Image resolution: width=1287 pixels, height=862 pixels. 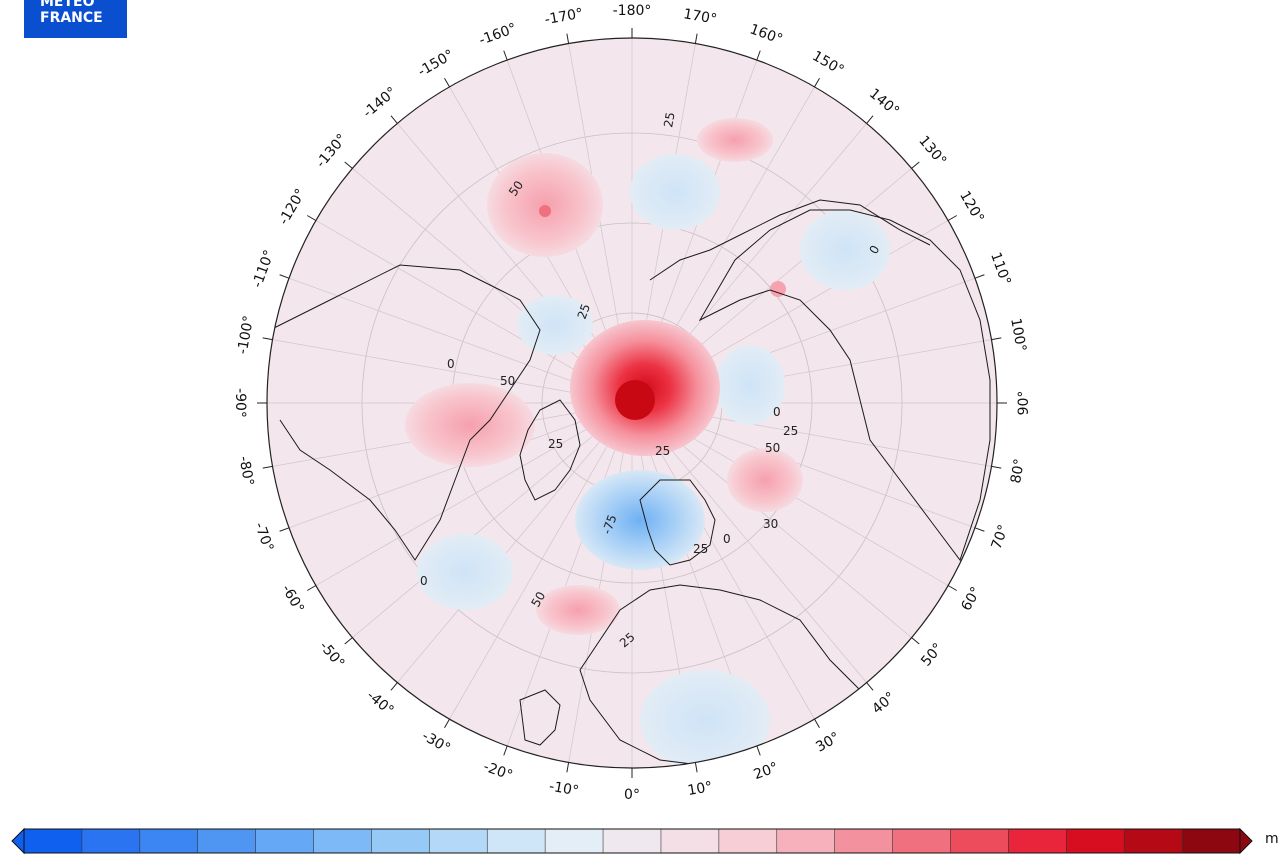 What do you see at coordinates (971, 206) in the screenshot?
I see `longitude-label: 120°` at bounding box center [971, 206].